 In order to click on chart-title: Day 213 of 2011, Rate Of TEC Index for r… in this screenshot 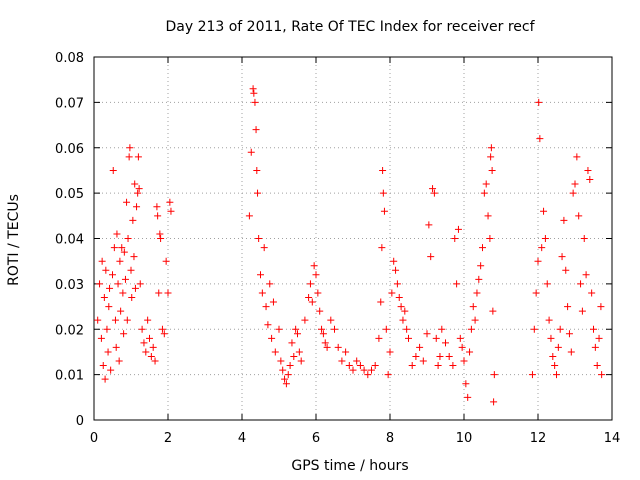, I will do `click(350, 27)`.